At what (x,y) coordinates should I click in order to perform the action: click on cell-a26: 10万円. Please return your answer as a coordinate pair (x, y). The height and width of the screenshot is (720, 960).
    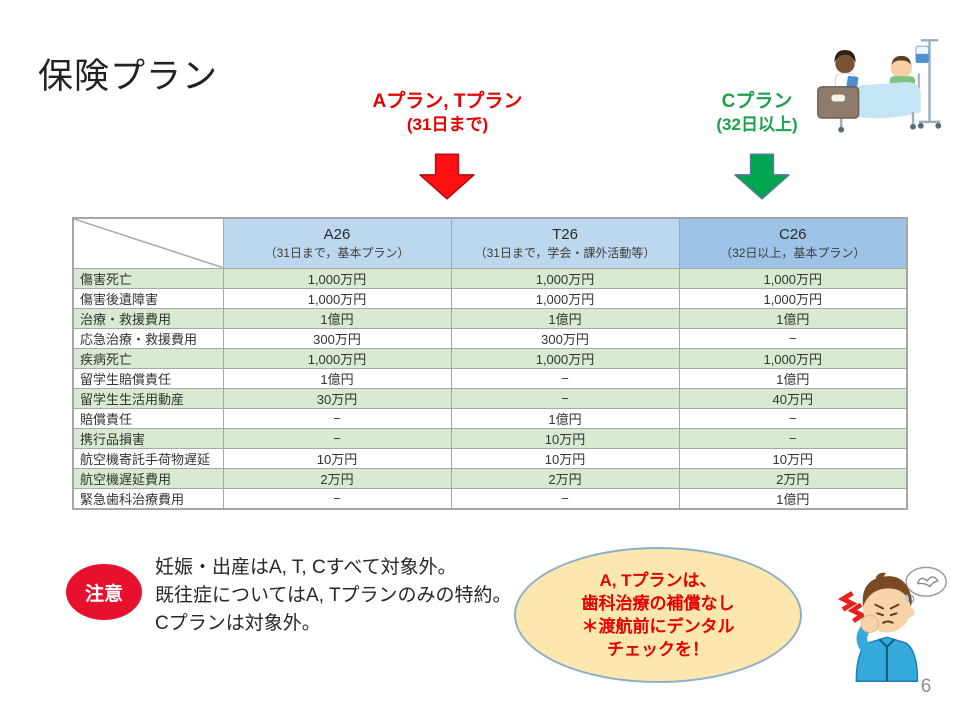
    Looking at the image, I should click on (337, 458).